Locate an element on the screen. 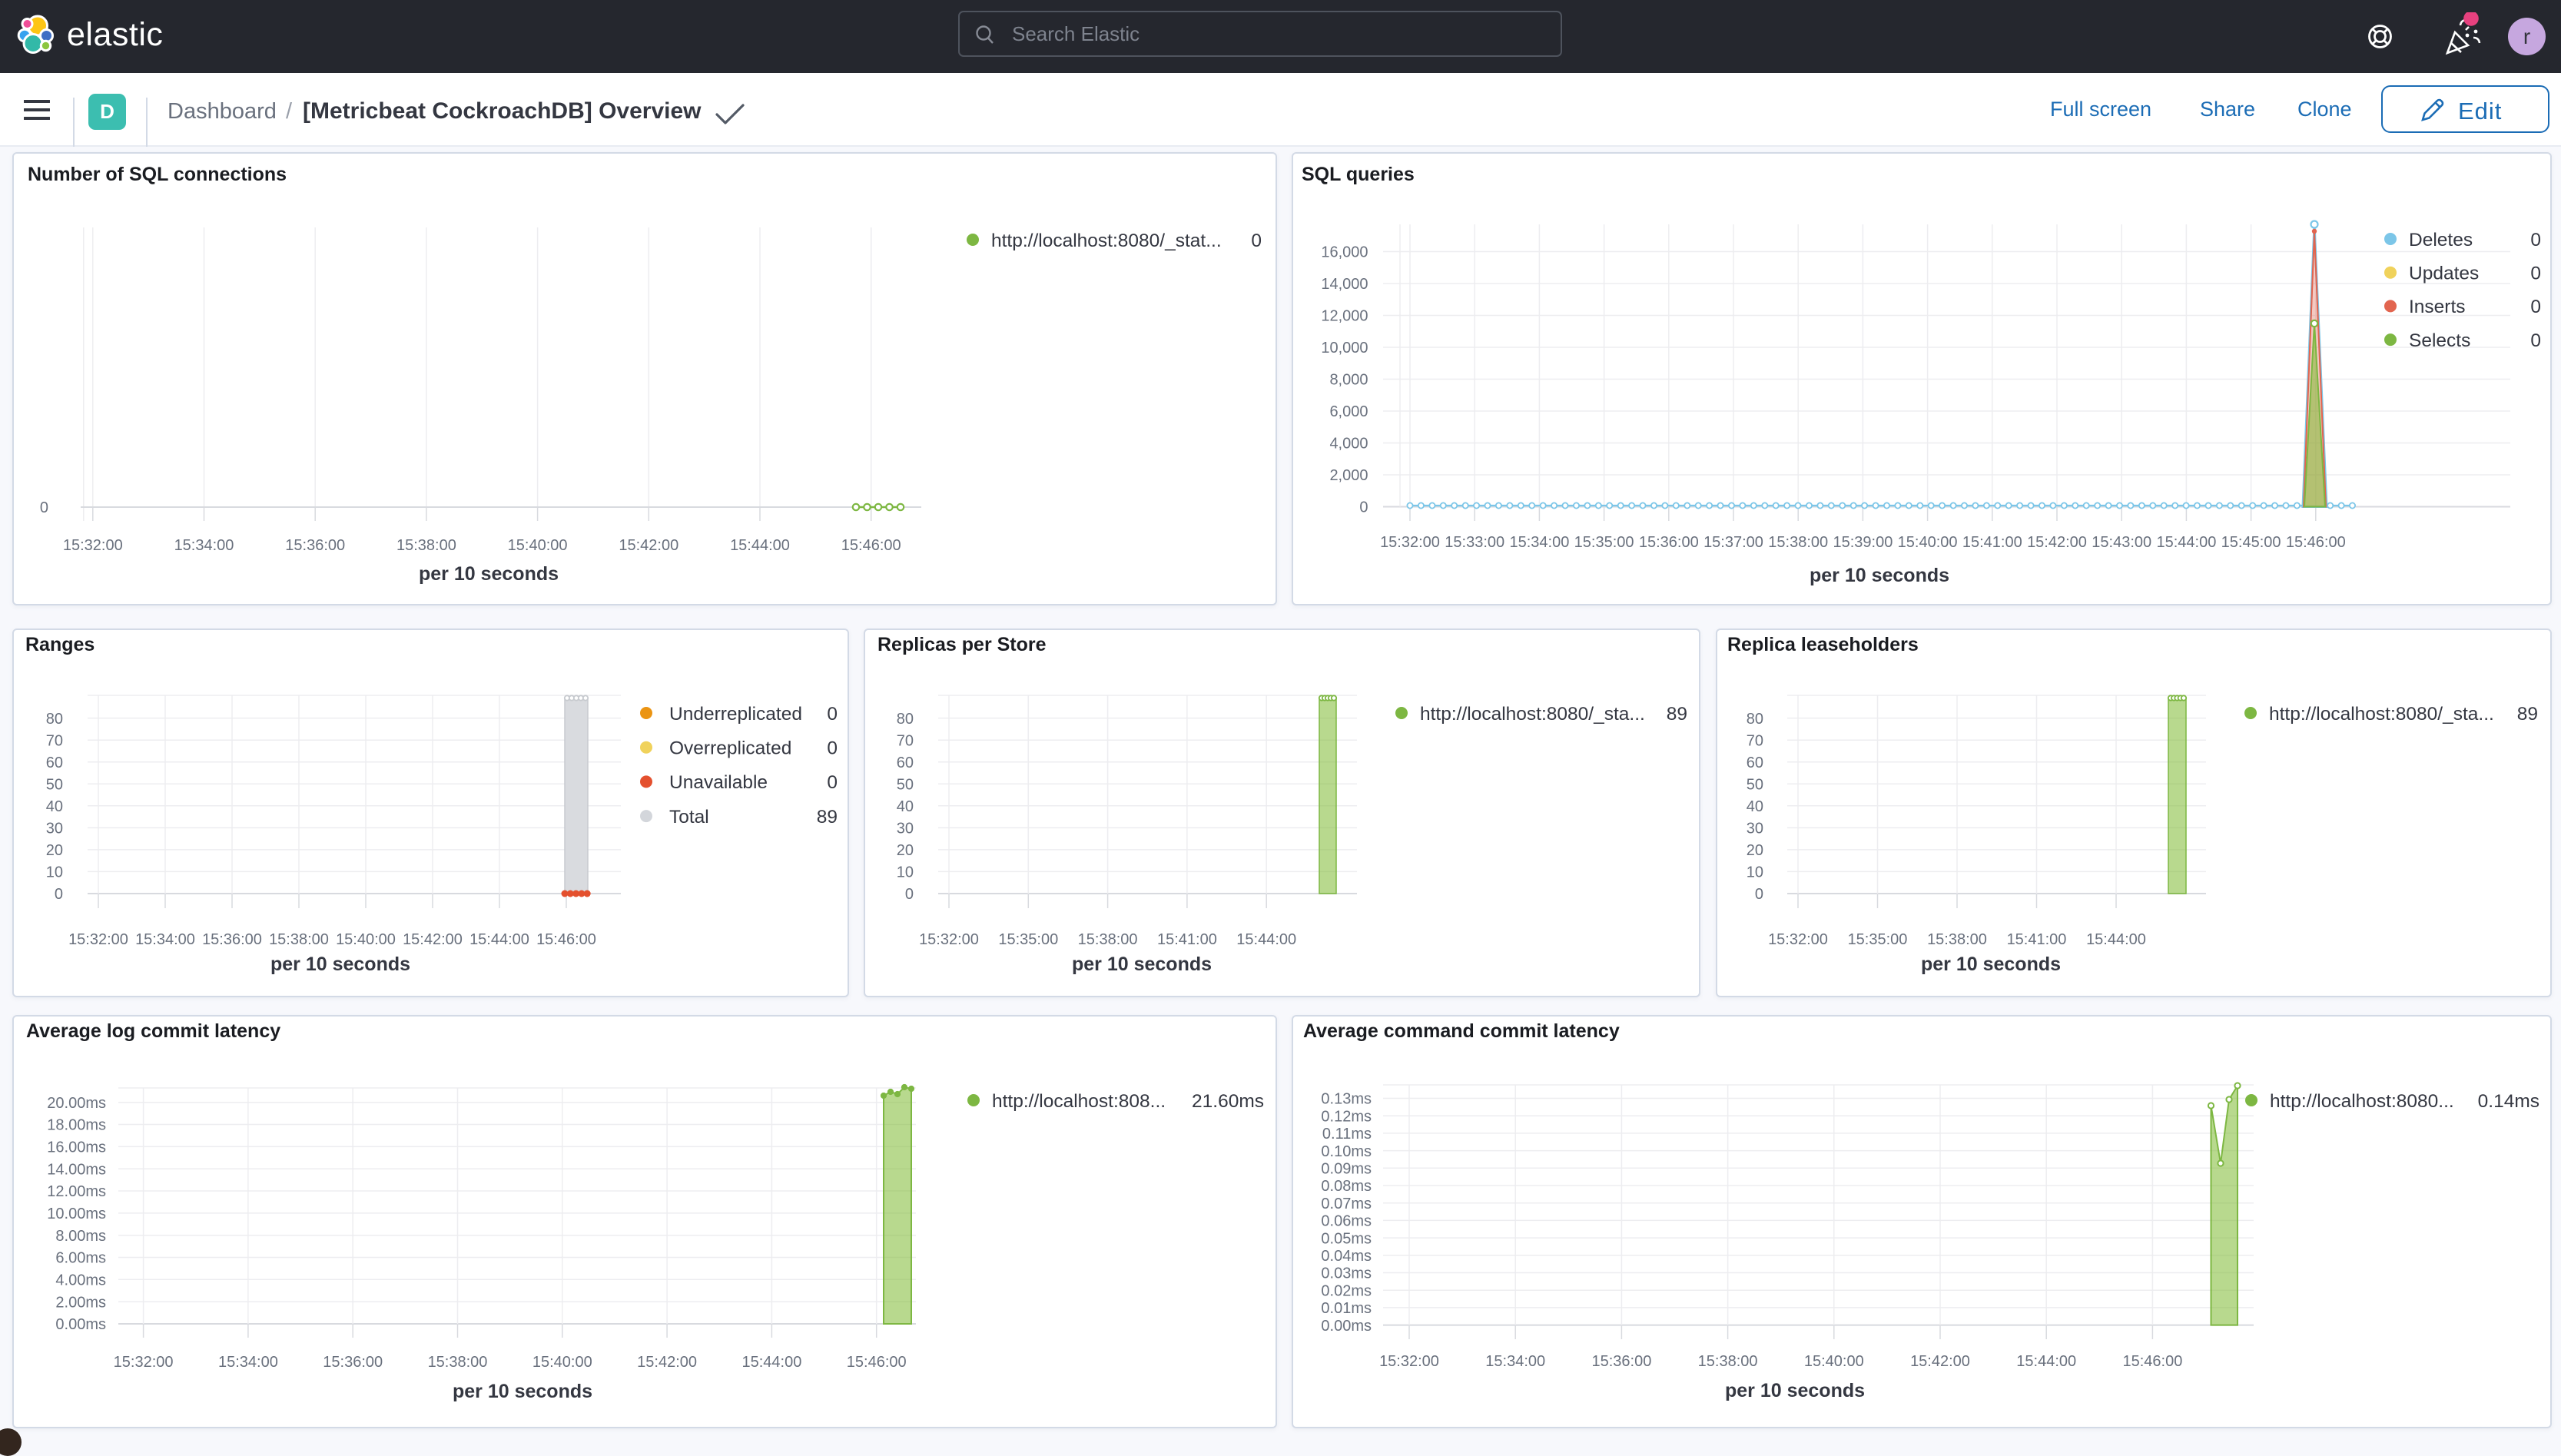 The image size is (2561, 1456). svg-text: 10 is located at coordinates (1755, 873).